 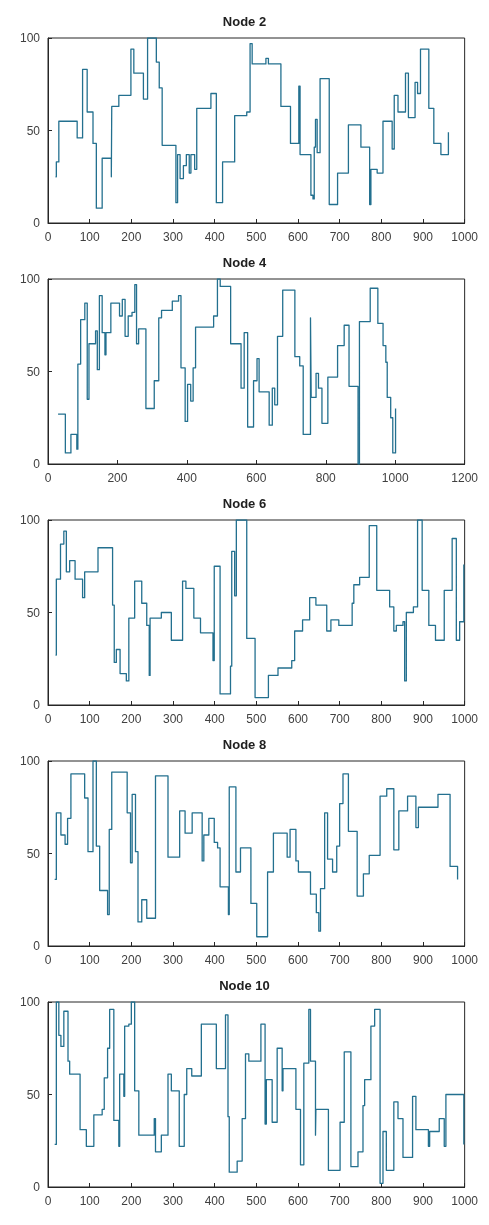 I want to click on chart-title: Node 2, so click(x=244, y=21).